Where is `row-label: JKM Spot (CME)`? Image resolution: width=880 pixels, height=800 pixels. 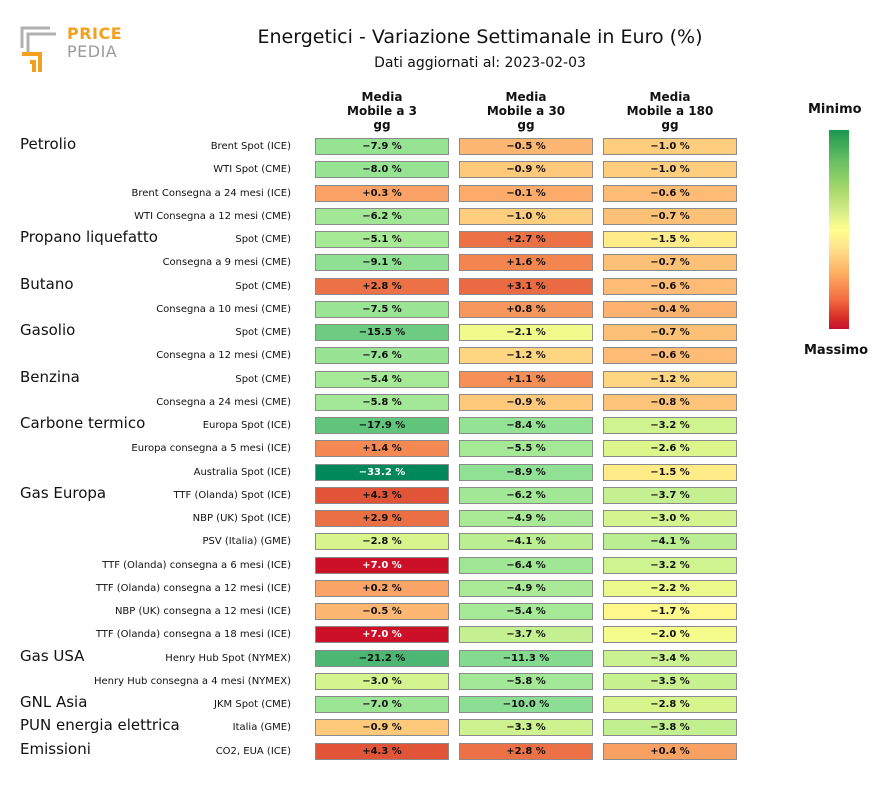
row-label: JKM Spot (CME) is located at coordinates (252, 704).